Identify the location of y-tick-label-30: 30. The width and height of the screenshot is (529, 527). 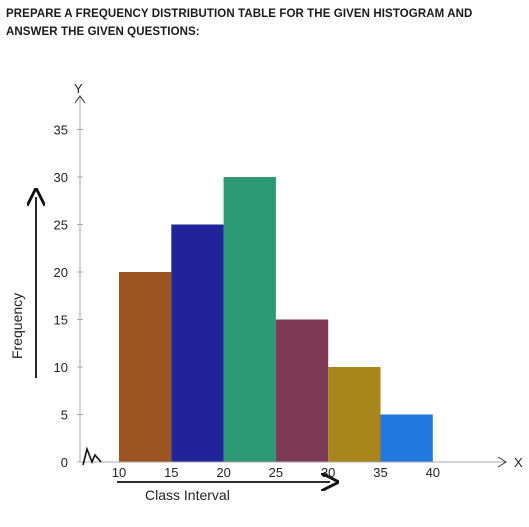
(61, 177).